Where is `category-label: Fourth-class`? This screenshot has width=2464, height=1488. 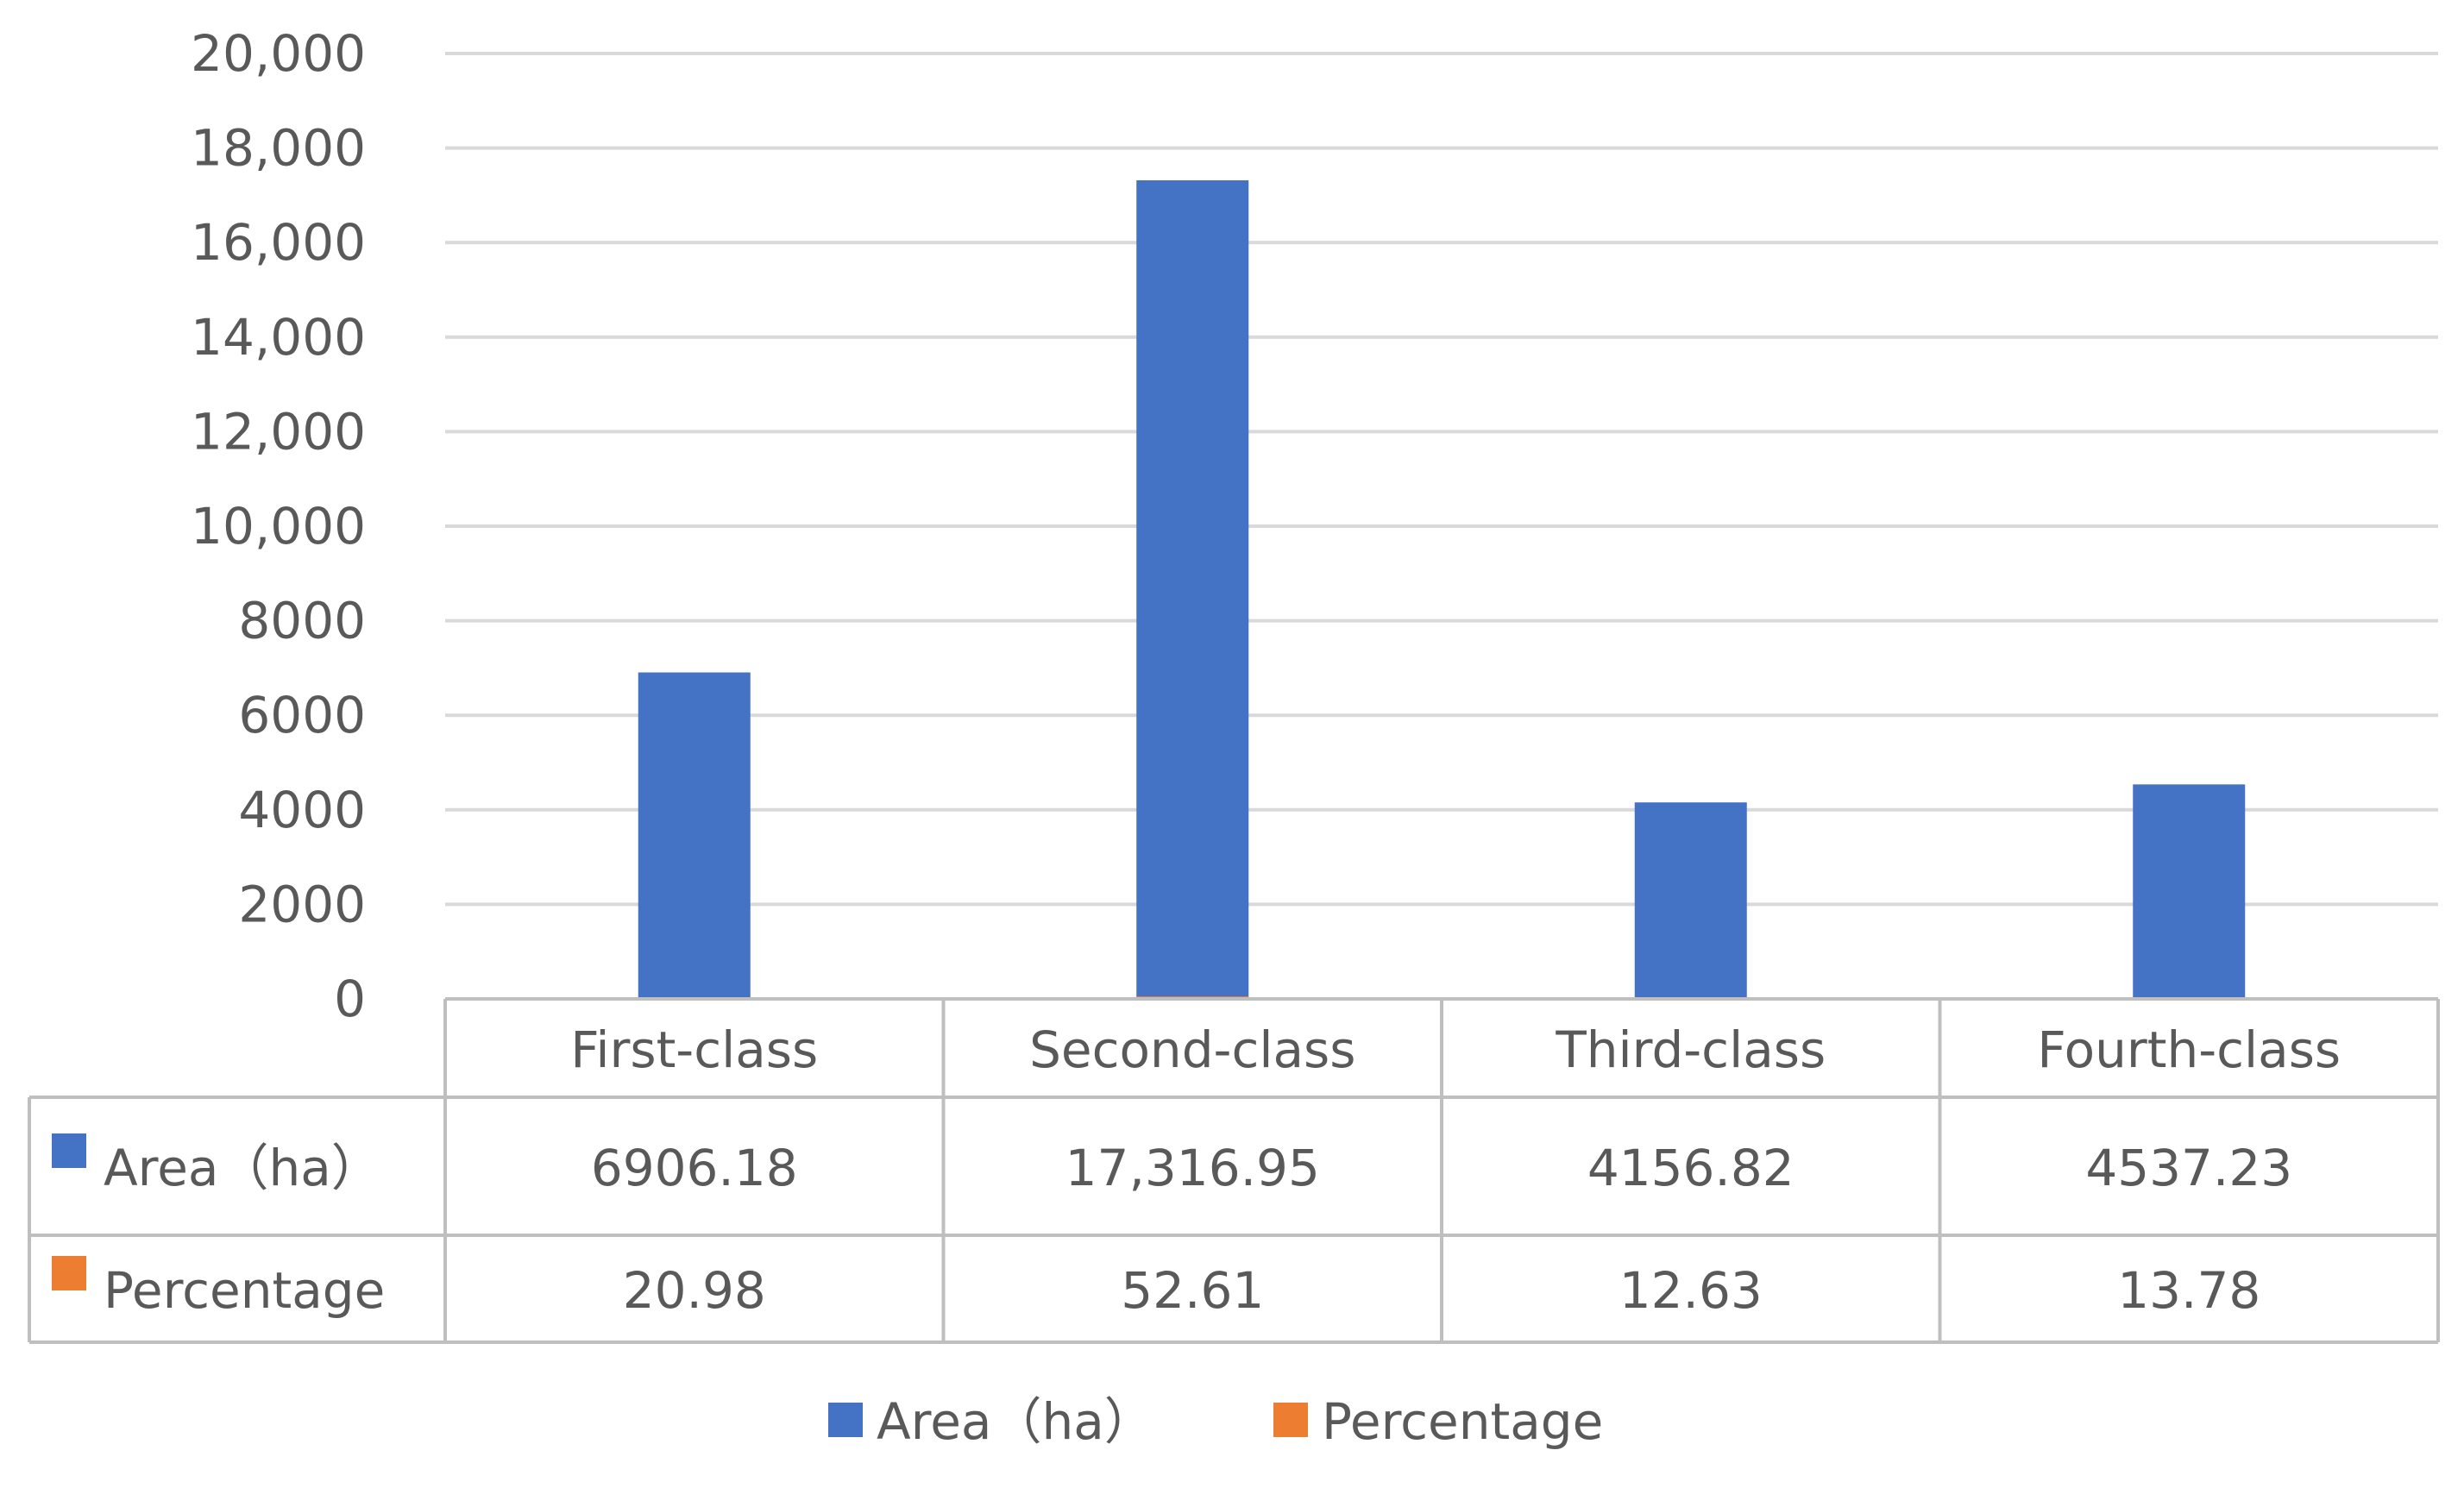 category-label: Fourth-class is located at coordinates (2189, 1049).